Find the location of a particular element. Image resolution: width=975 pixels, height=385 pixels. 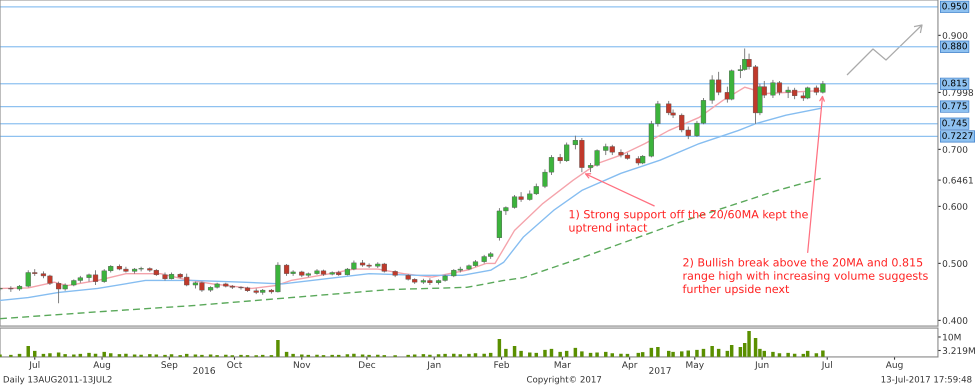

ref-line-label: 0.950 is located at coordinates (954, 6).